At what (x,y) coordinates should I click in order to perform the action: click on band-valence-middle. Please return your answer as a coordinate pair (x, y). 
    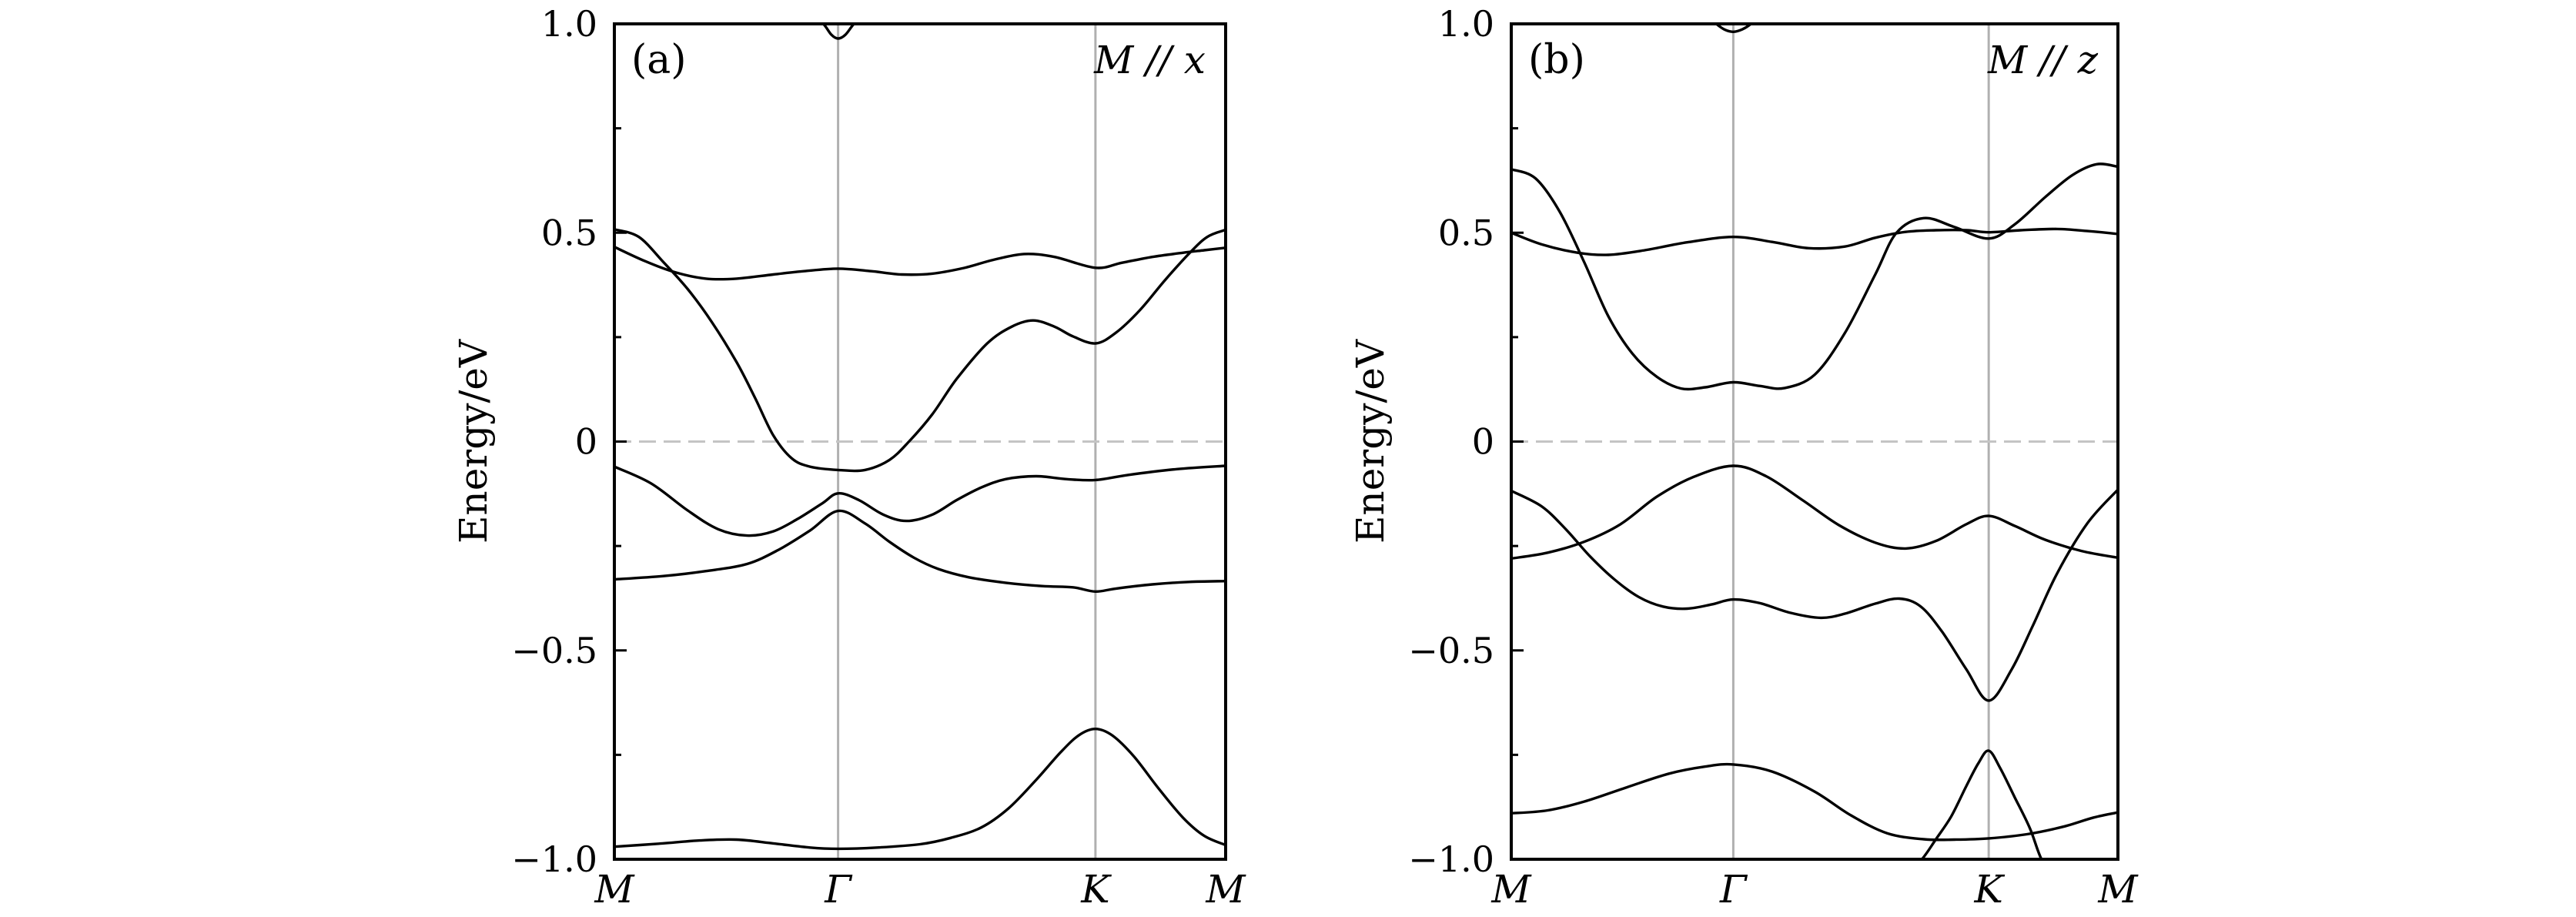
    Looking at the image, I should click on (920, 551).